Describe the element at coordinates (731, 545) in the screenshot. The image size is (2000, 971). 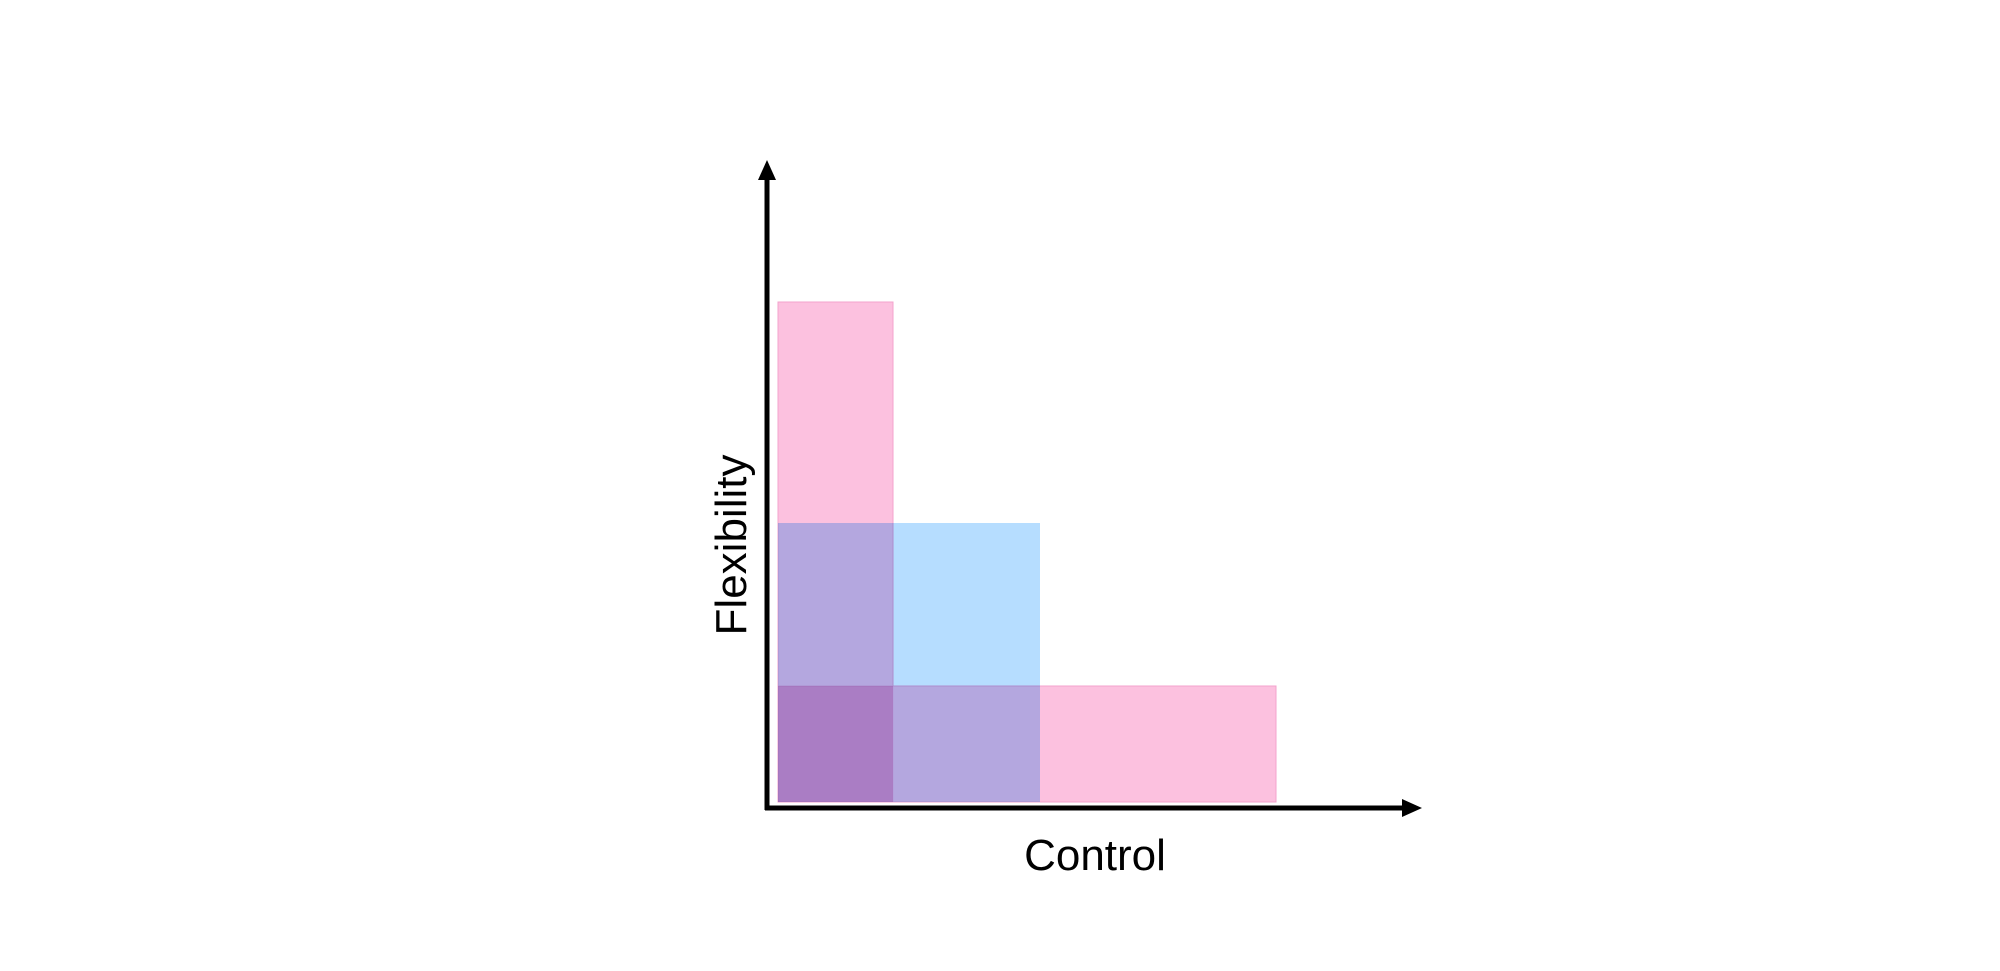
I see `y-axis-label: Flexibility` at that location.